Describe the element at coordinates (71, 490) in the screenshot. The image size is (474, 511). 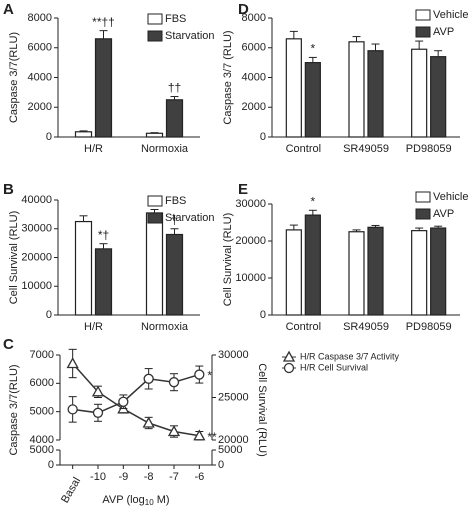
I see `x-tick-label: Basal` at that location.